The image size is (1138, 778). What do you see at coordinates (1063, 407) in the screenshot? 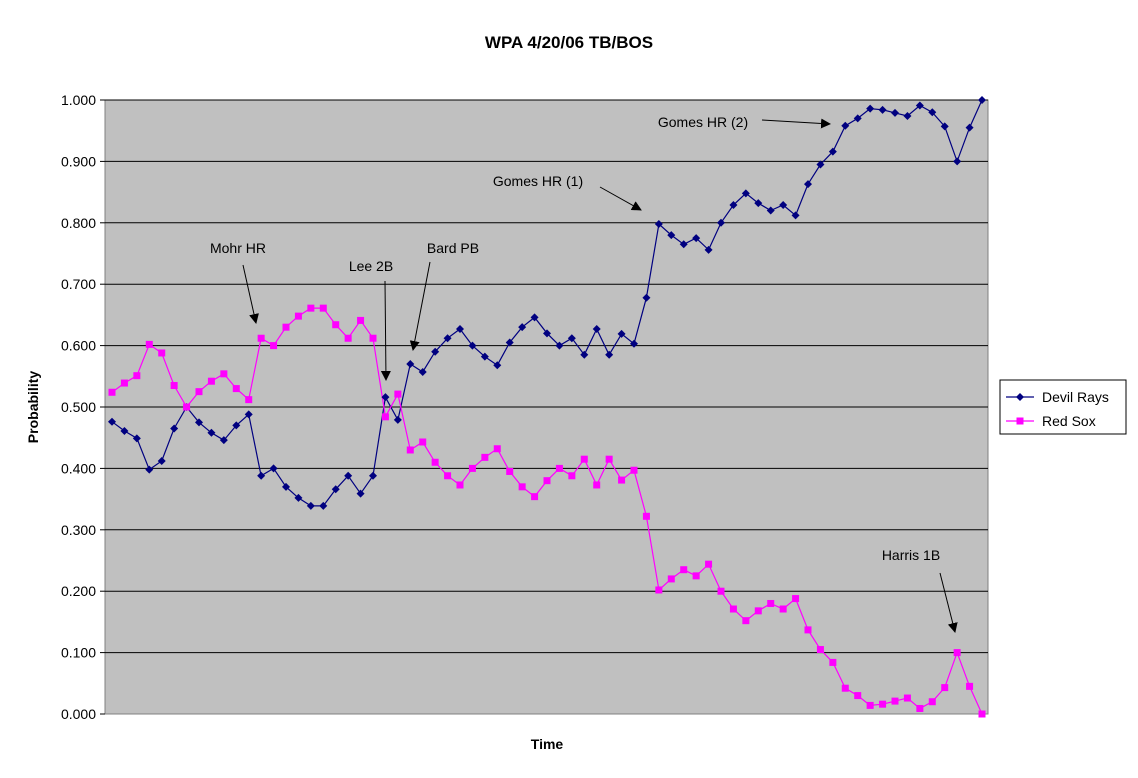
I see `legend-box` at bounding box center [1063, 407].